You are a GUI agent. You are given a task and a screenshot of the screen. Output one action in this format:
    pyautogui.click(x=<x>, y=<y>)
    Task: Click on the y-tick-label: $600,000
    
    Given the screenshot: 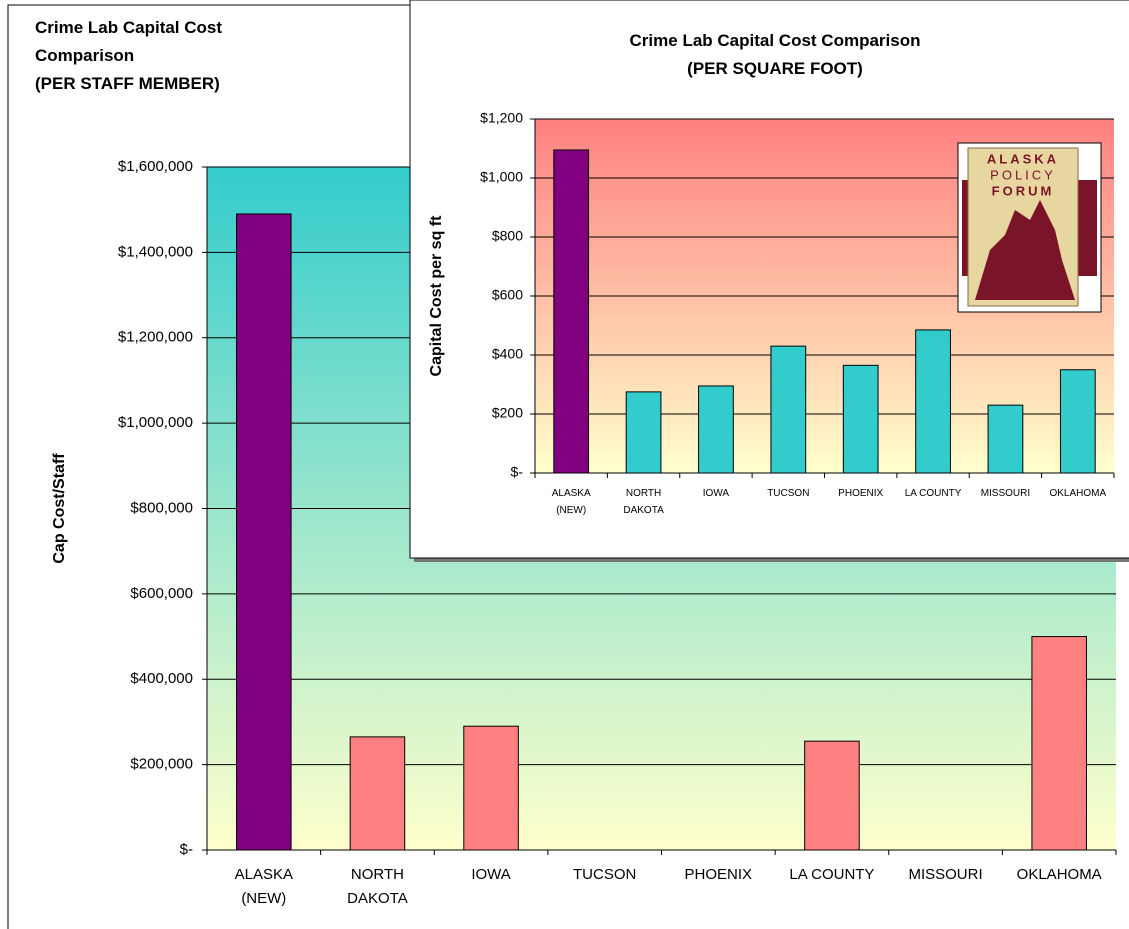 What is the action you would take?
    pyautogui.click(x=161, y=593)
    